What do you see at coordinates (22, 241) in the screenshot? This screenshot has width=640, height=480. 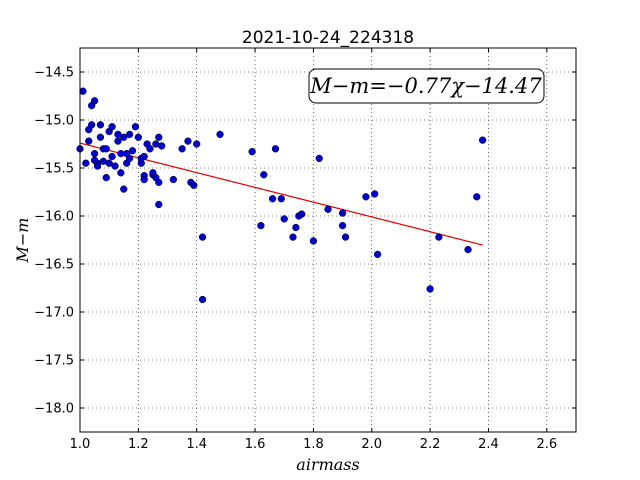 I see `y-axis-label: M−m` at bounding box center [22, 241].